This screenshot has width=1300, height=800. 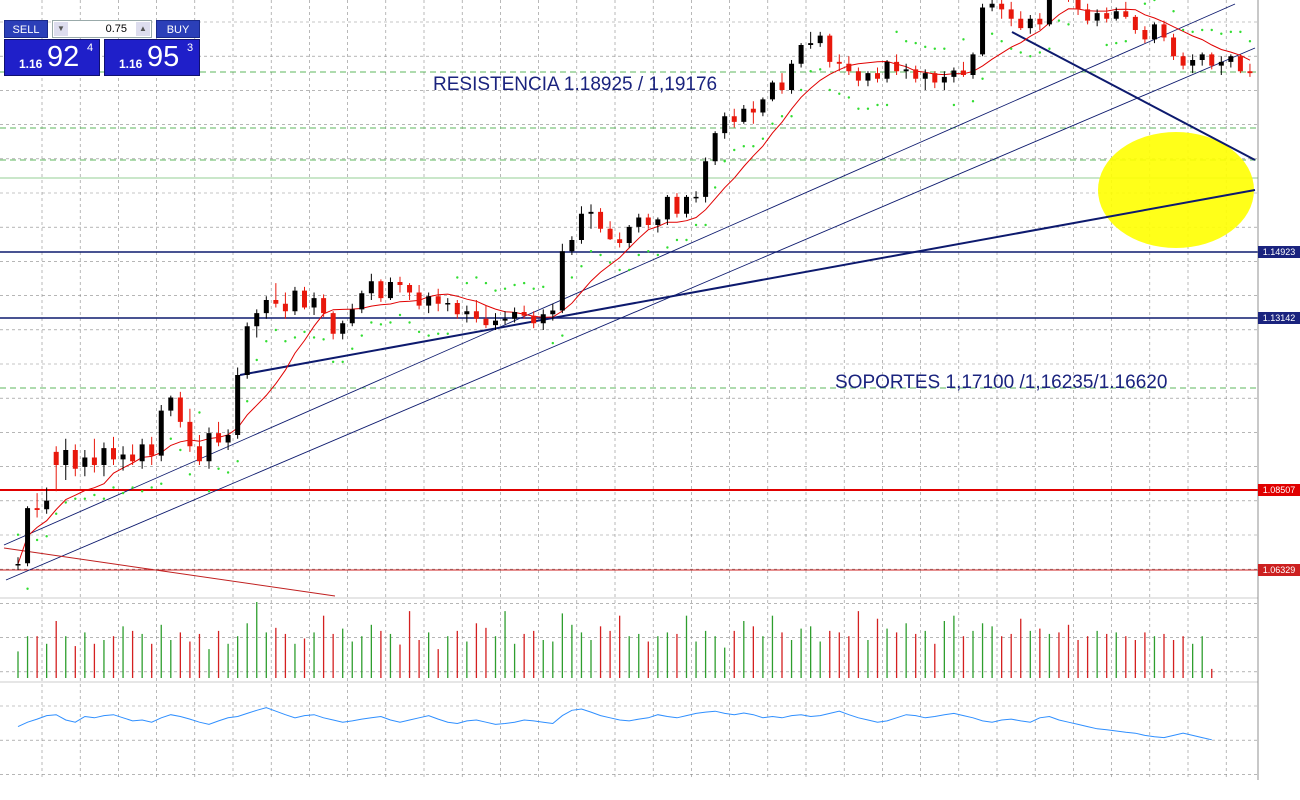 I want to click on lot-increase-icon: ▲, so click(x=143, y=29).